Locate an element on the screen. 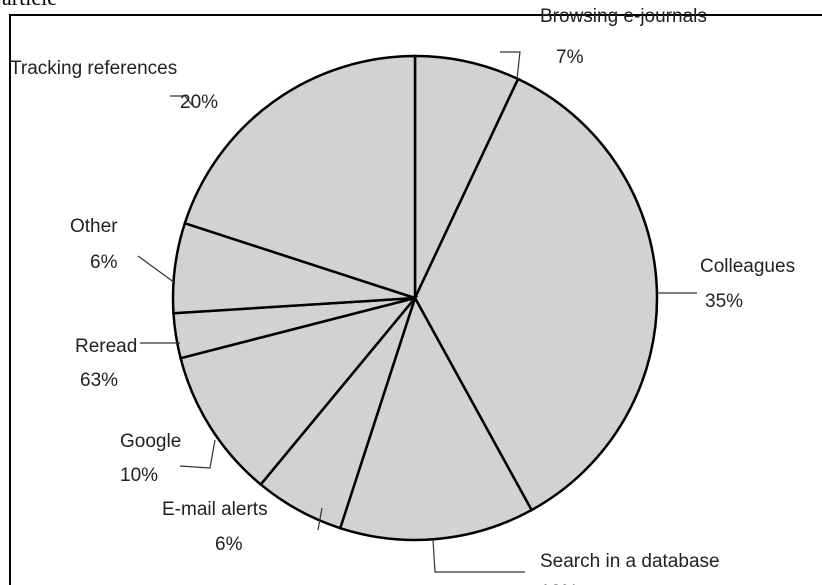 Image resolution: width=822 pixels, height=585 pixels. value-label: 10% is located at coordinates (139, 475).